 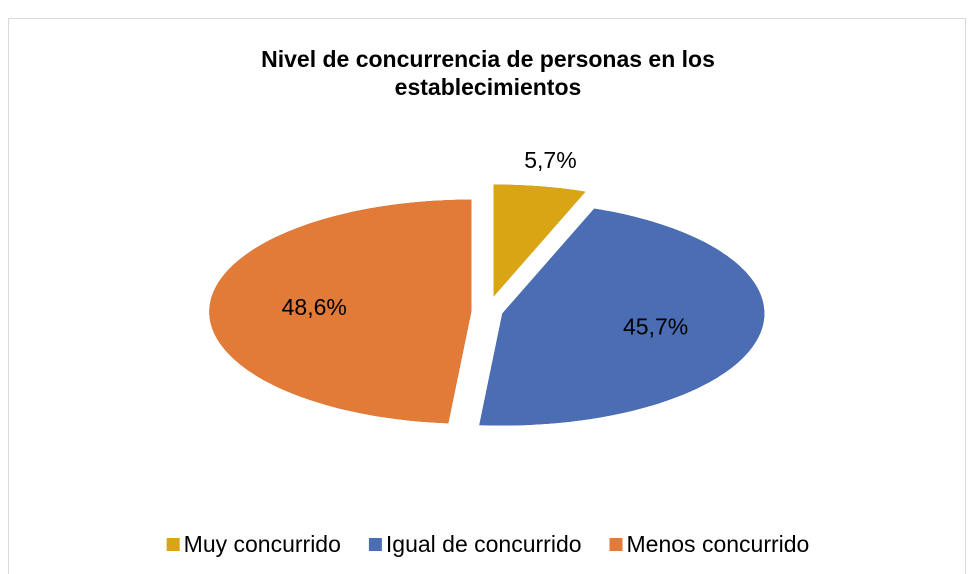 What do you see at coordinates (262, 544) in the screenshot?
I see `legend-label: Muy concurrido` at bounding box center [262, 544].